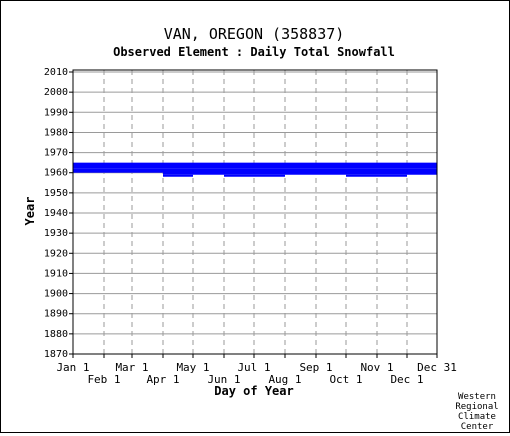 The image size is (510, 436). I want to click on y-tick-label: 1890, so click(56, 314).